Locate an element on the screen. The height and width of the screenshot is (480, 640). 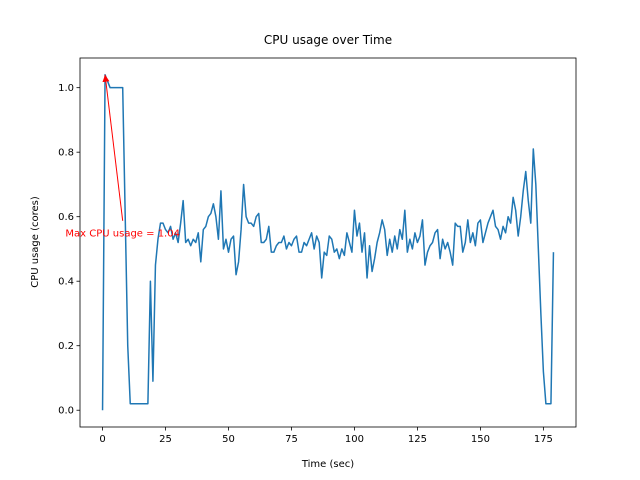
x-tick-label: 175 is located at coordinates (543, 439).